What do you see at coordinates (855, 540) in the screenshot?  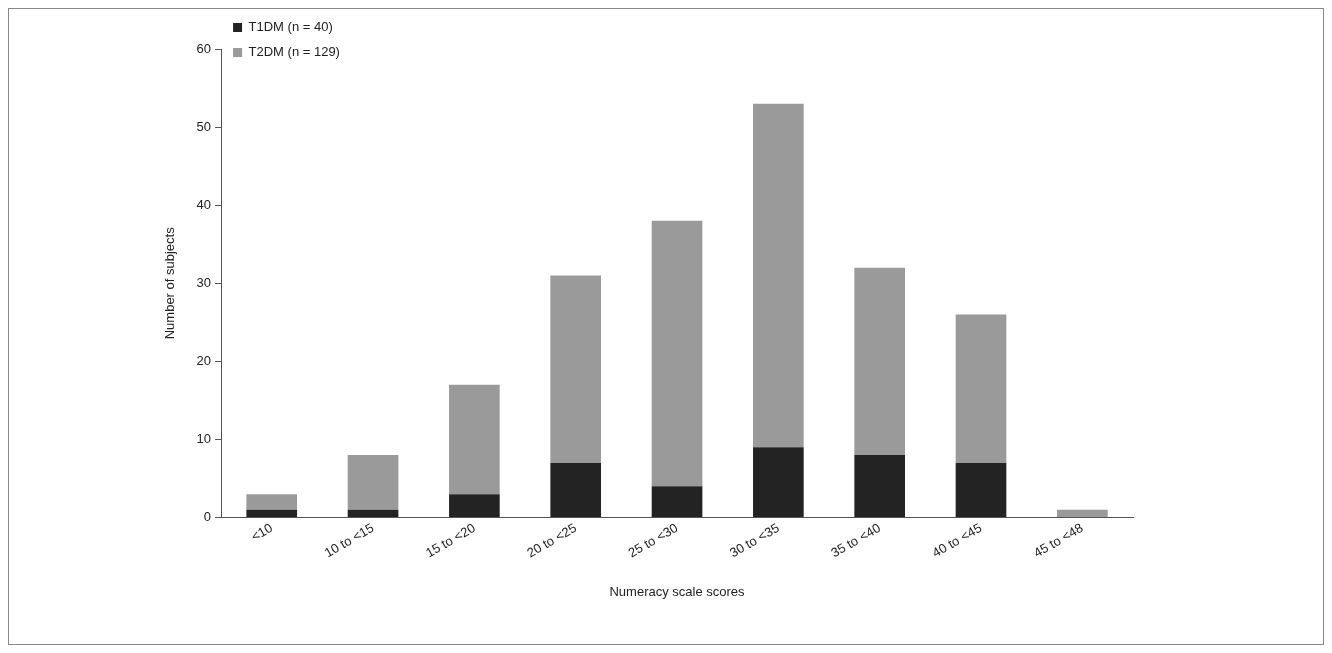 I see `x-tick-label: 35 to <40` at bounding box center [855, 540].